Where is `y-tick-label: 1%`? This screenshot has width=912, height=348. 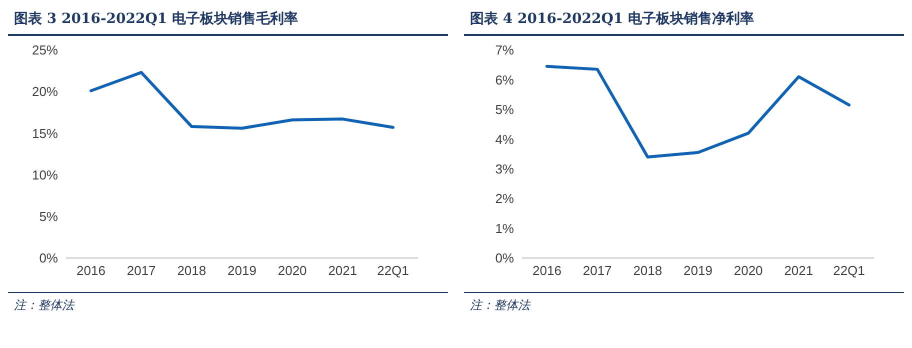 y-tick-label: 1% is located at coordinates (504, 228).